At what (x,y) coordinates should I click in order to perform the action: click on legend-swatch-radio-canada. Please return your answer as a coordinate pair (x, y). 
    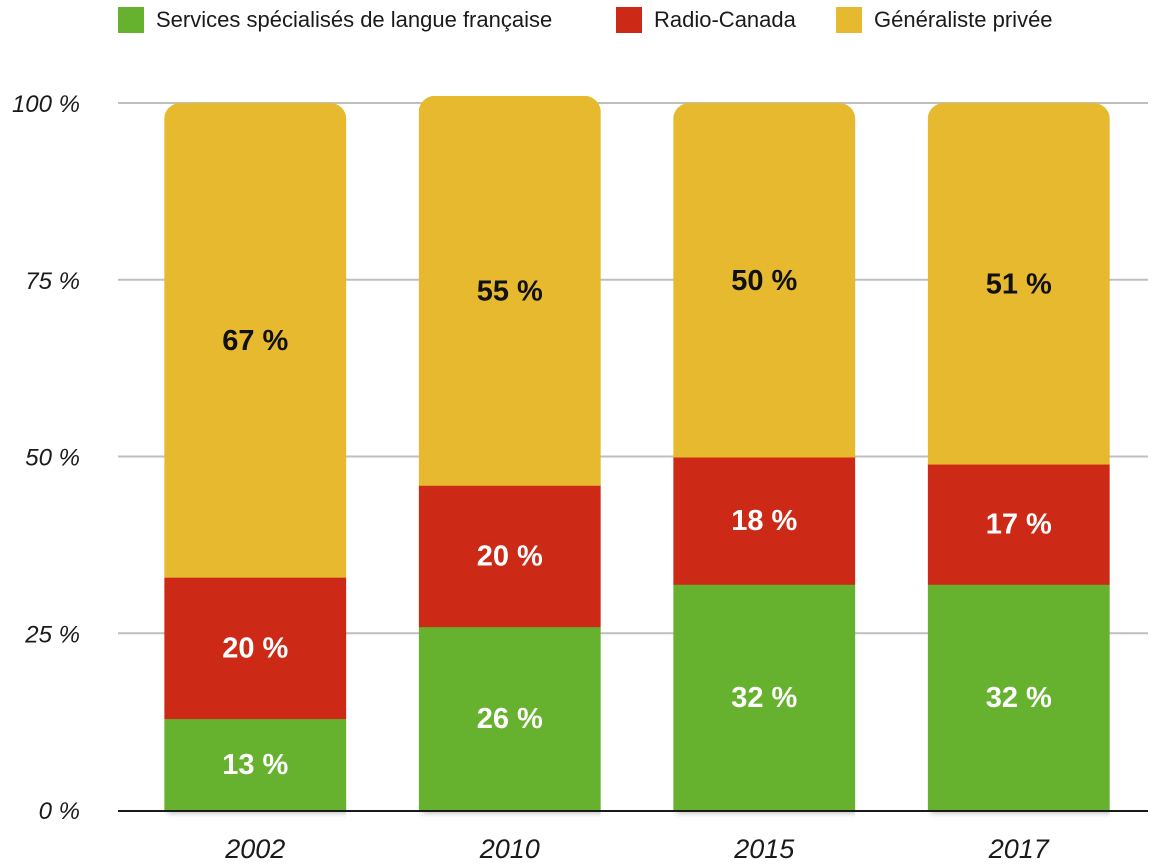
    Looking at the image, I should click on (629, 20).